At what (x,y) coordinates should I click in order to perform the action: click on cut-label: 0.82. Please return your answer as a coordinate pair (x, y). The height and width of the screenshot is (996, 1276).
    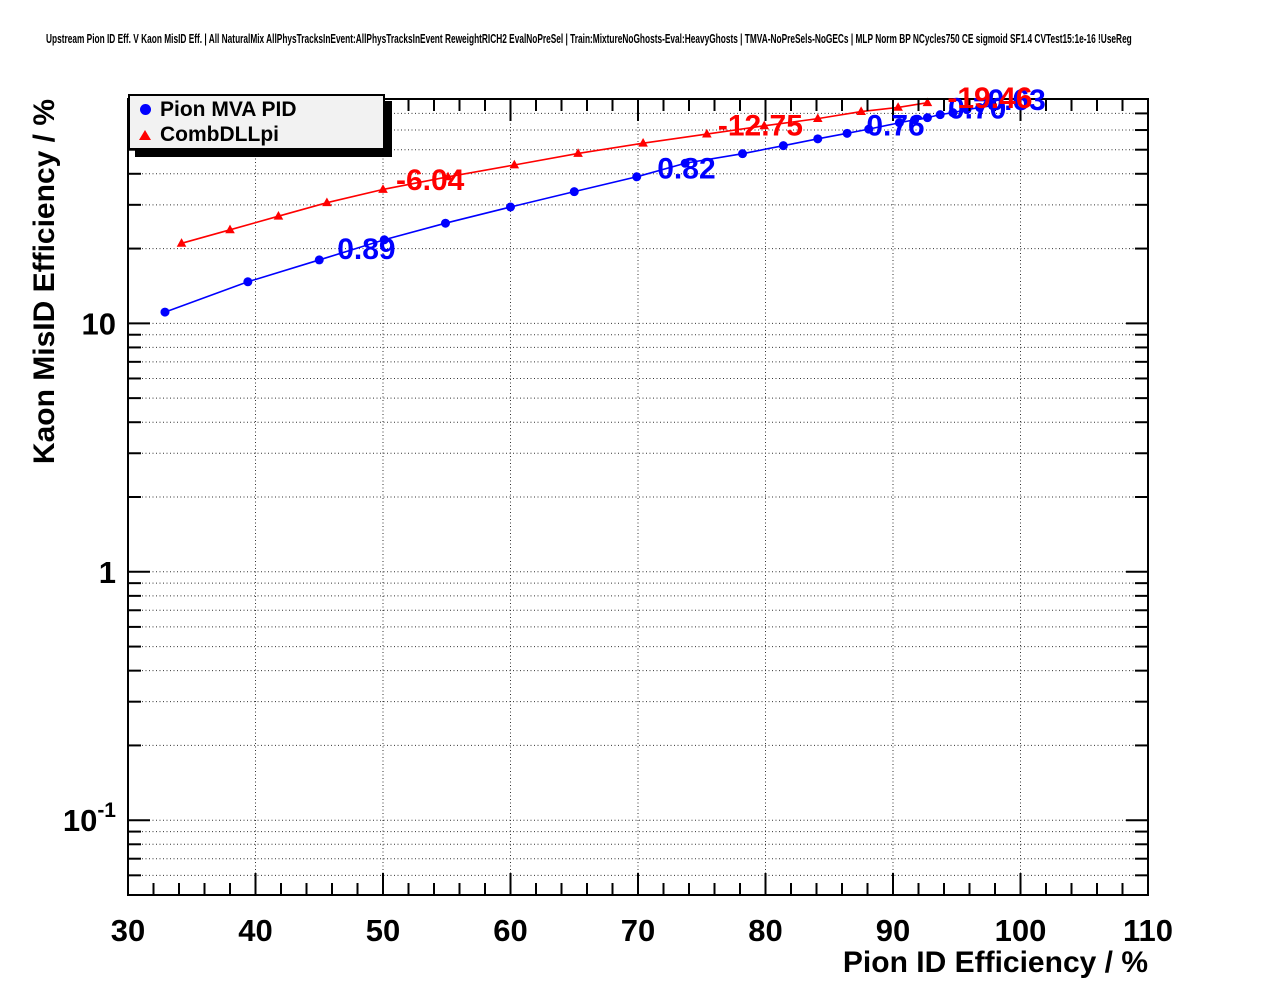
    Looking at the image, I should click on (686, 168).